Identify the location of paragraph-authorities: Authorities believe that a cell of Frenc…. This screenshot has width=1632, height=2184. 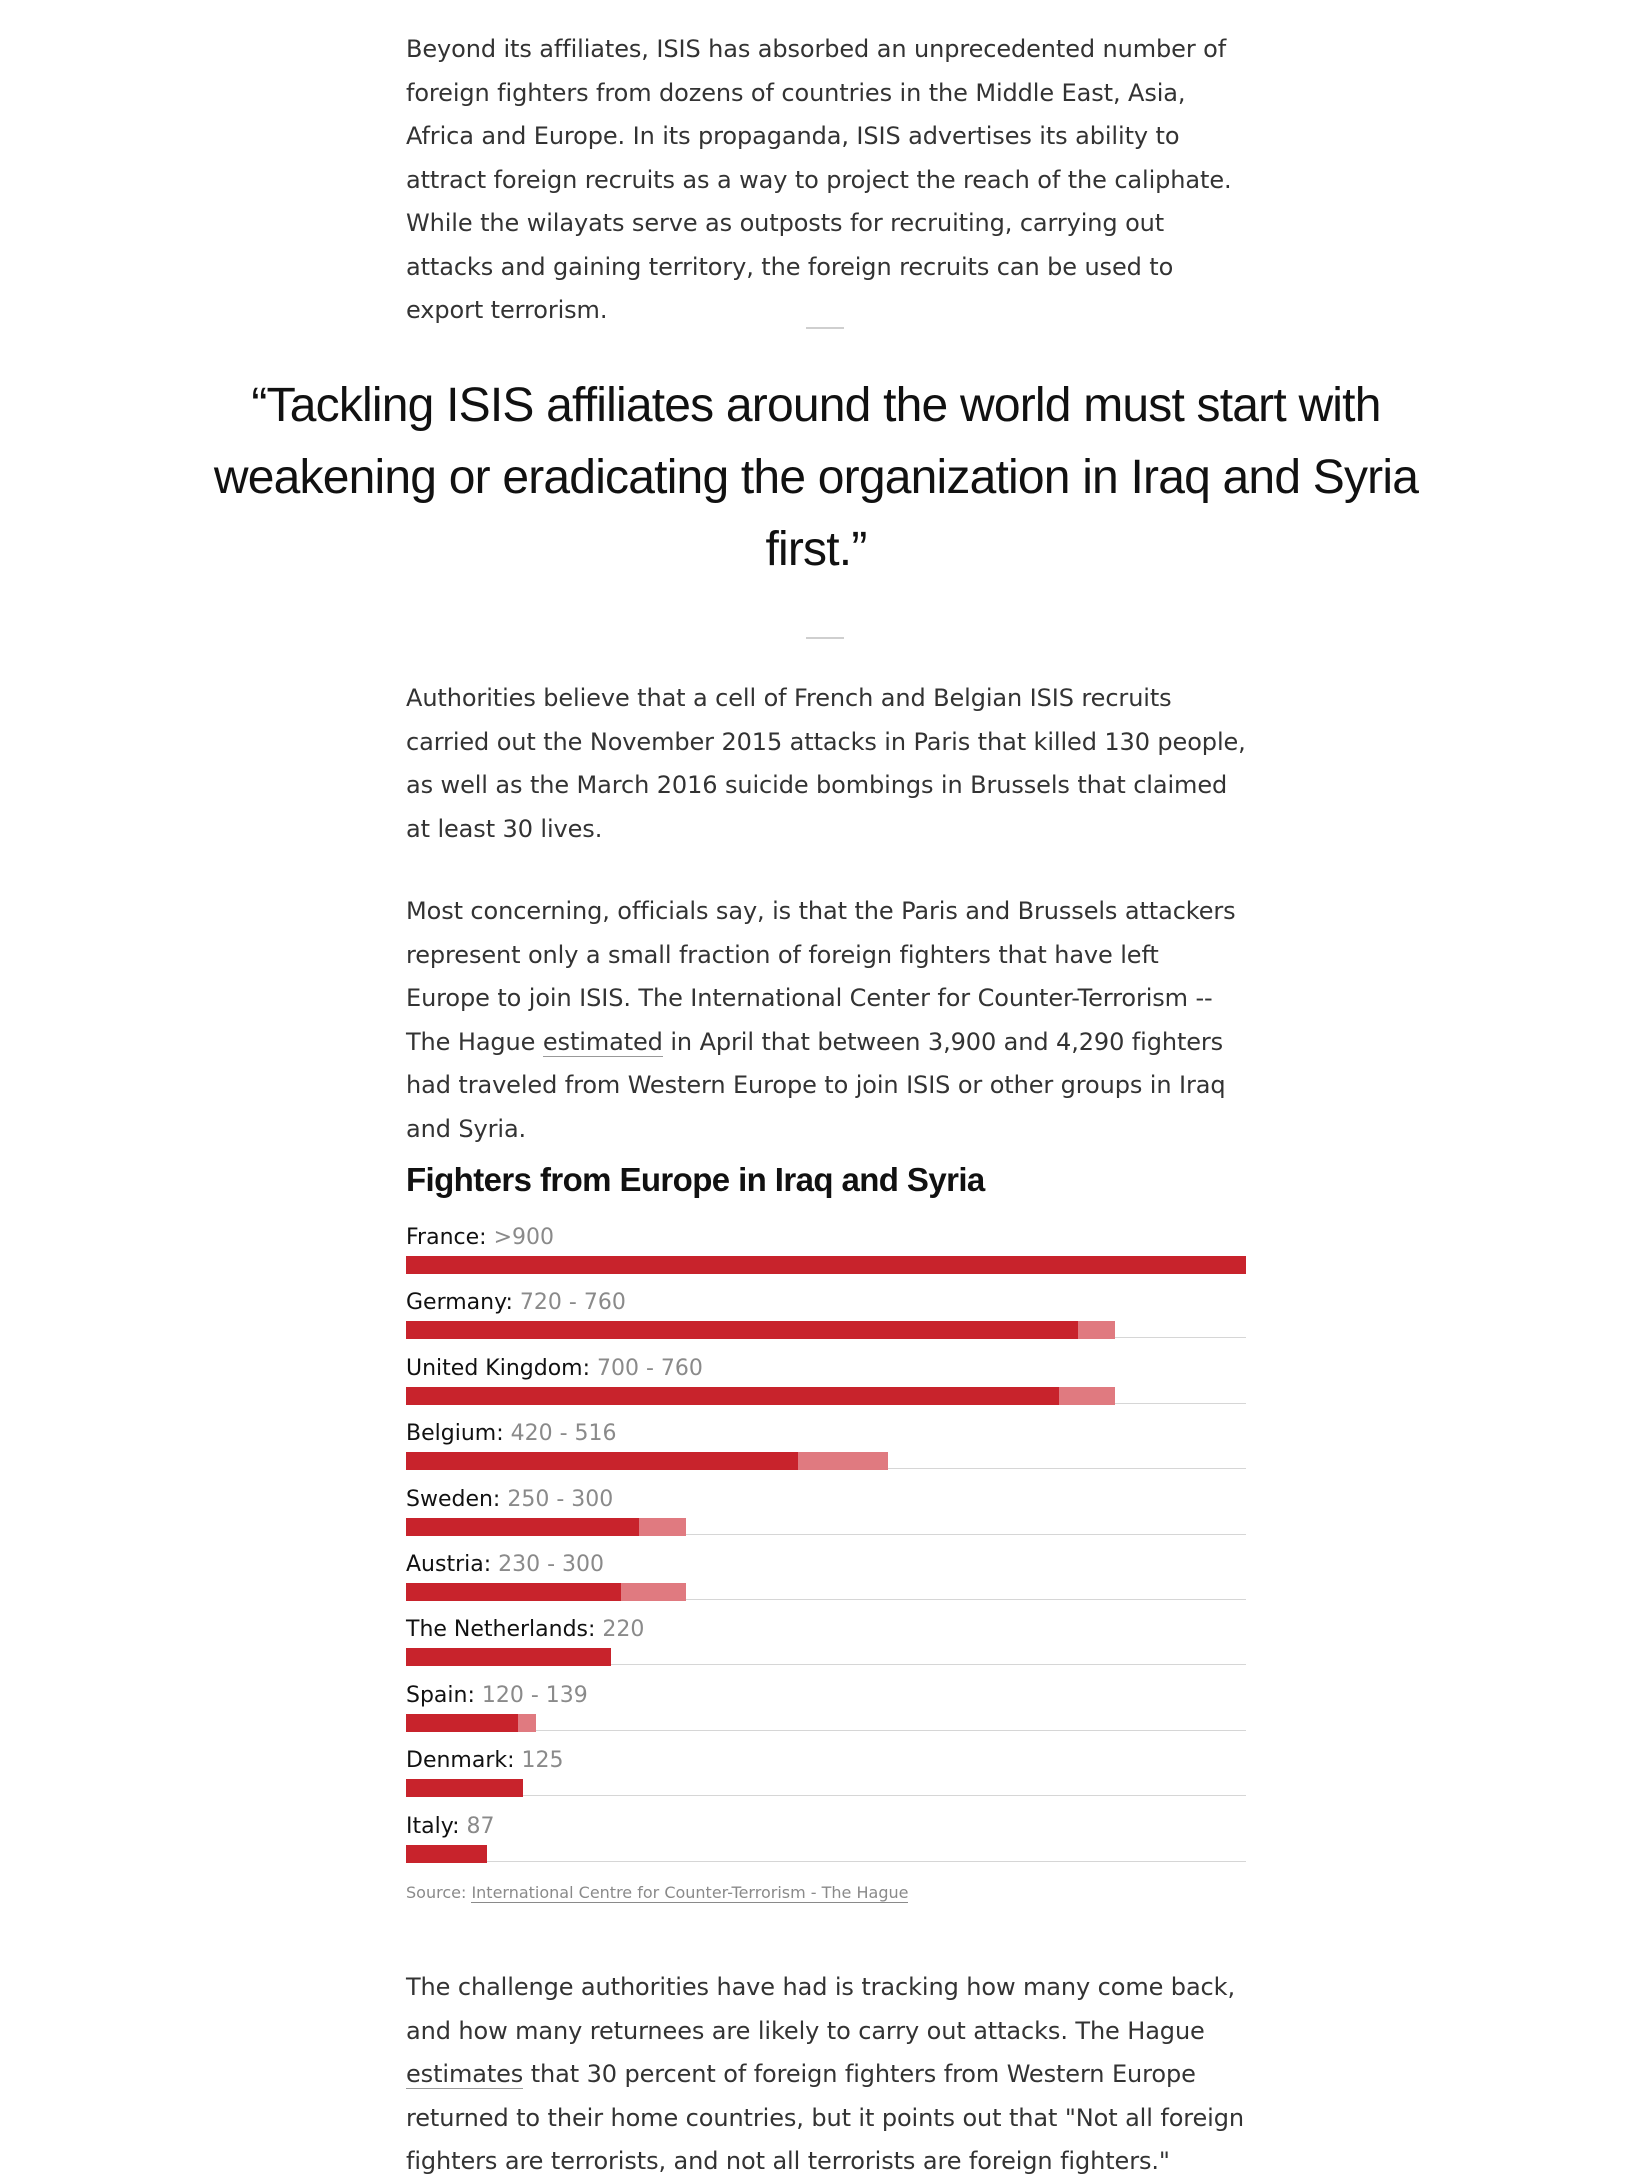
(826, 763).